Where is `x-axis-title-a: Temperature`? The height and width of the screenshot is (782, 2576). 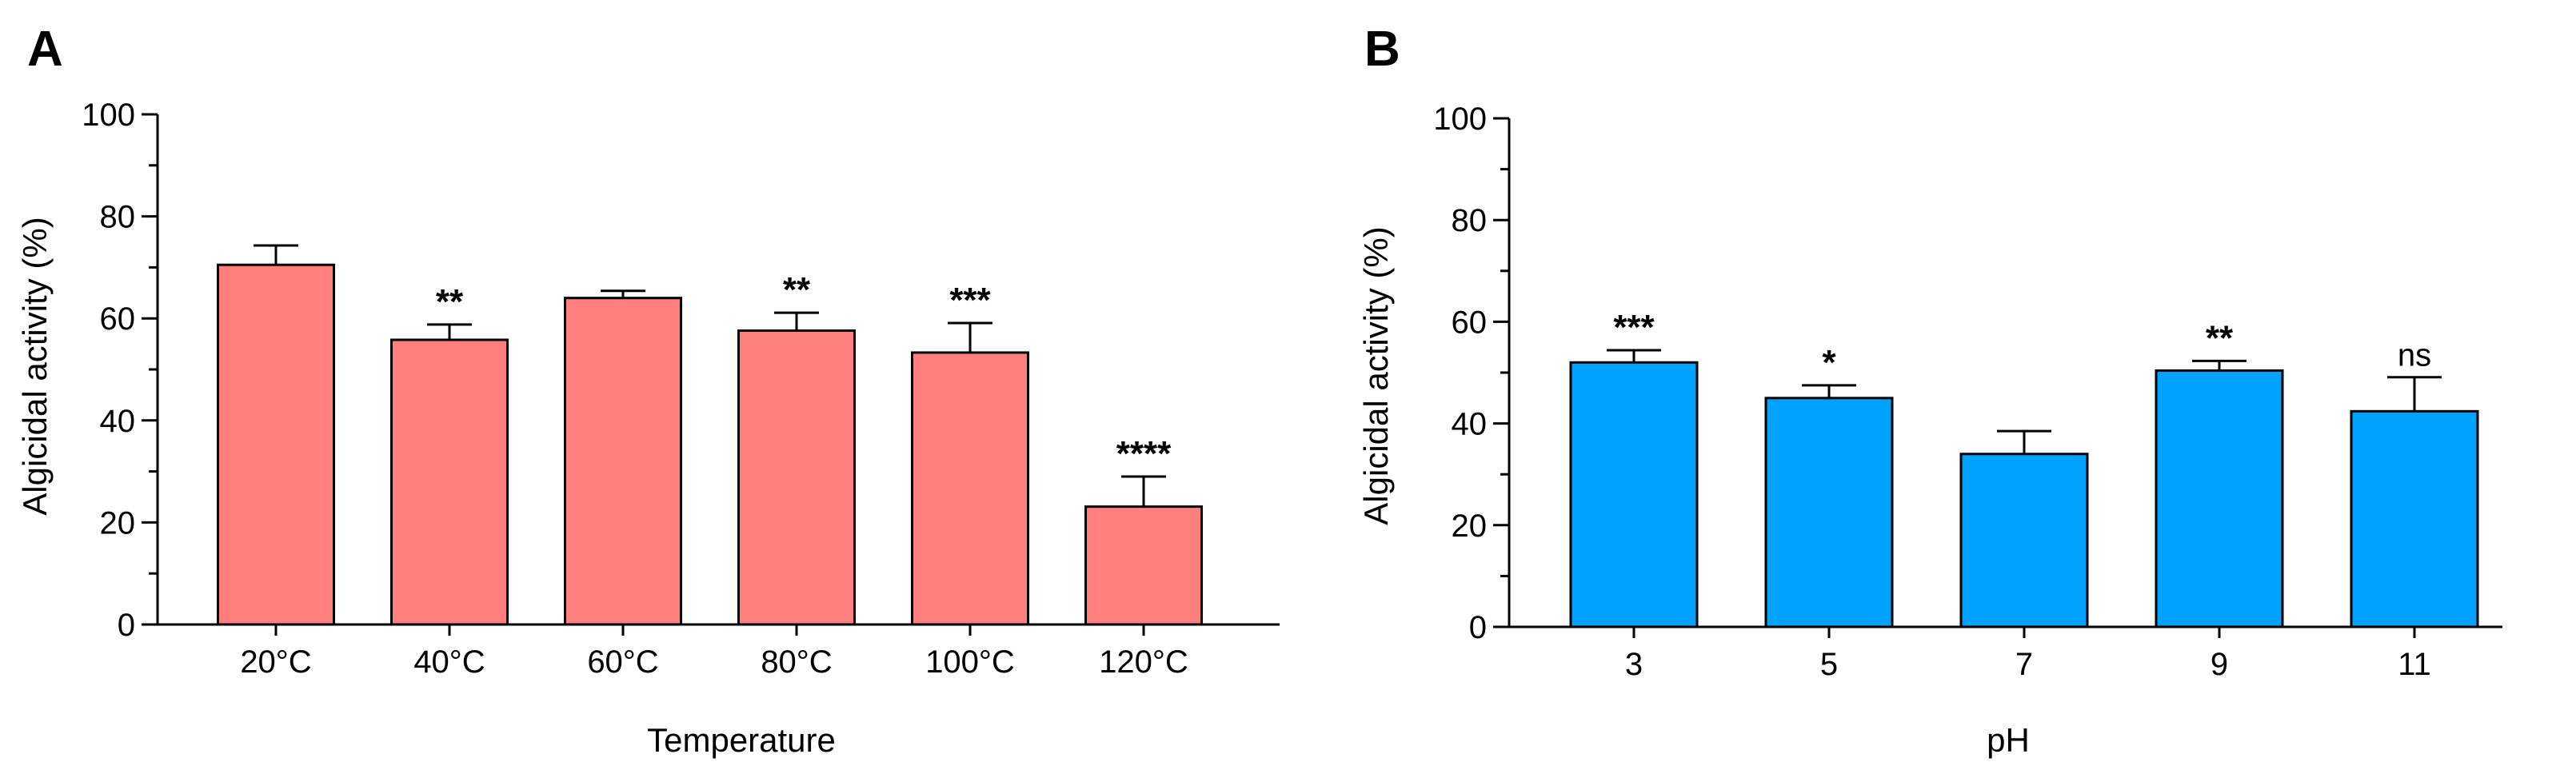 x-axis-title-a: Temperature is located at coordinates (741, 740).